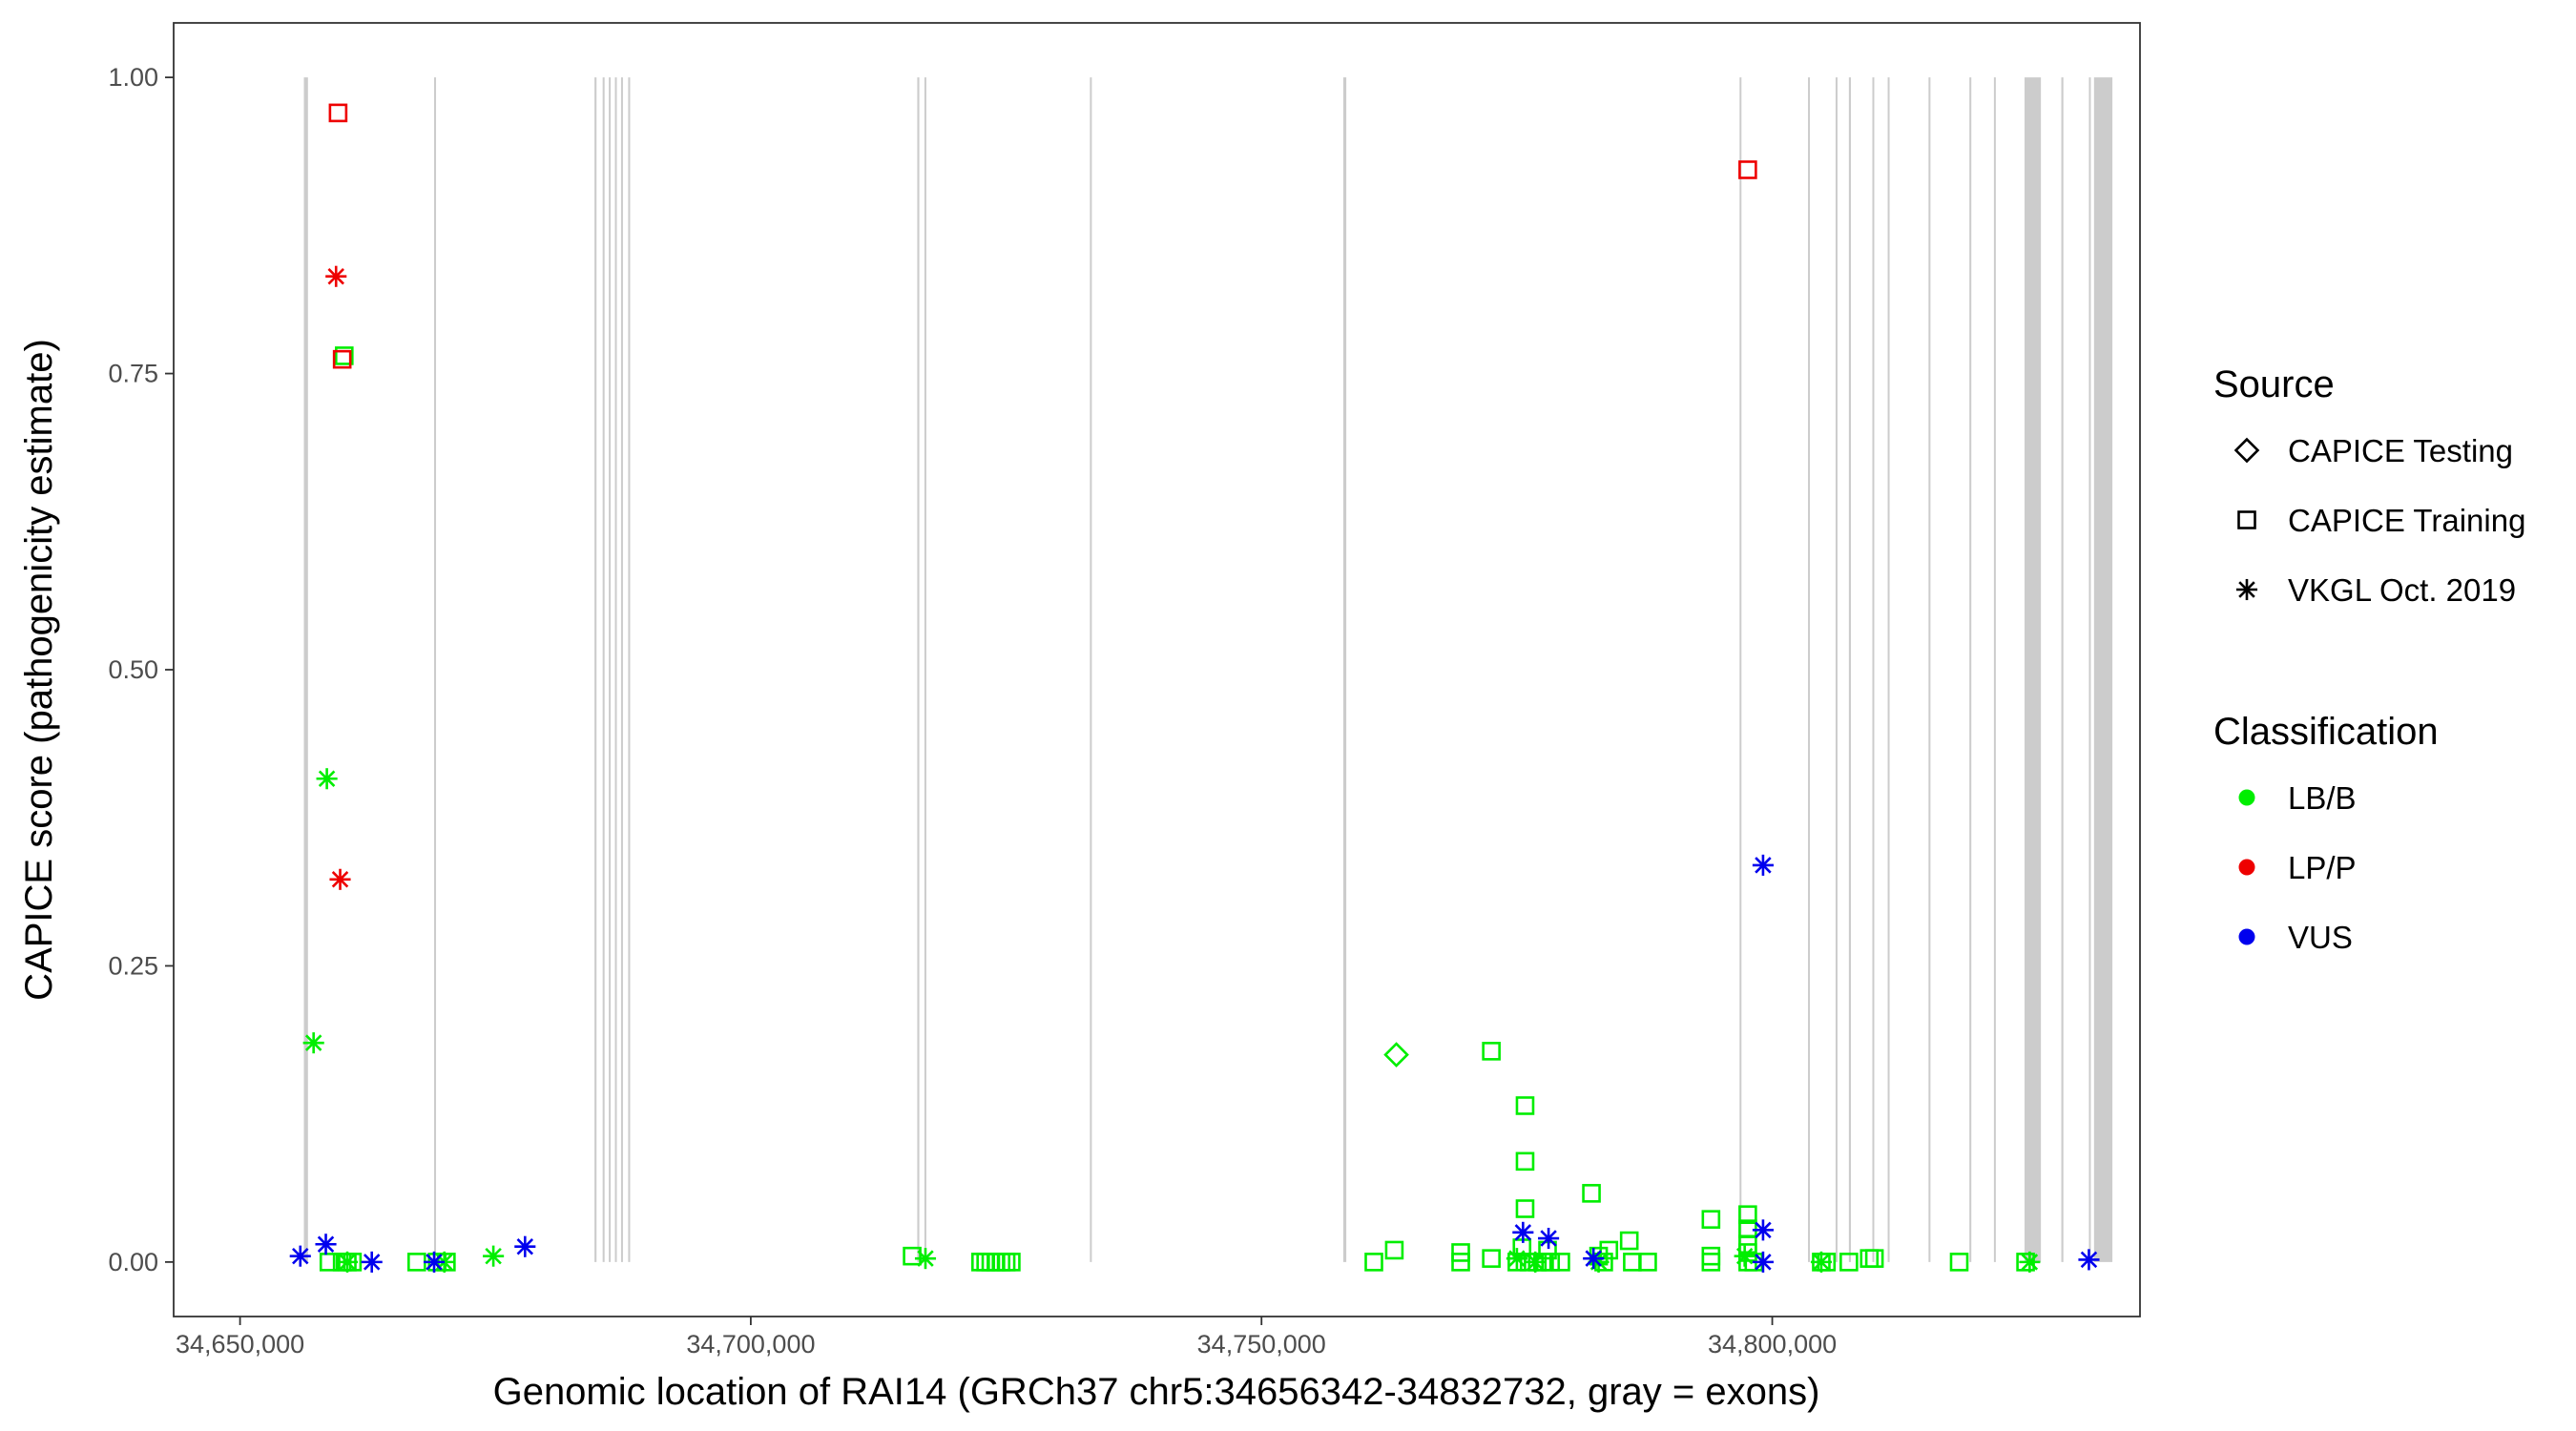 This screenshot has height=1431, width=2576. What do you see at coordinates (1006, 1337) in the screenshot?
I see `x-axis: 34,650,000 34,700,000 34,750,000 34,800,000` at bounding box center [1006, 1337].